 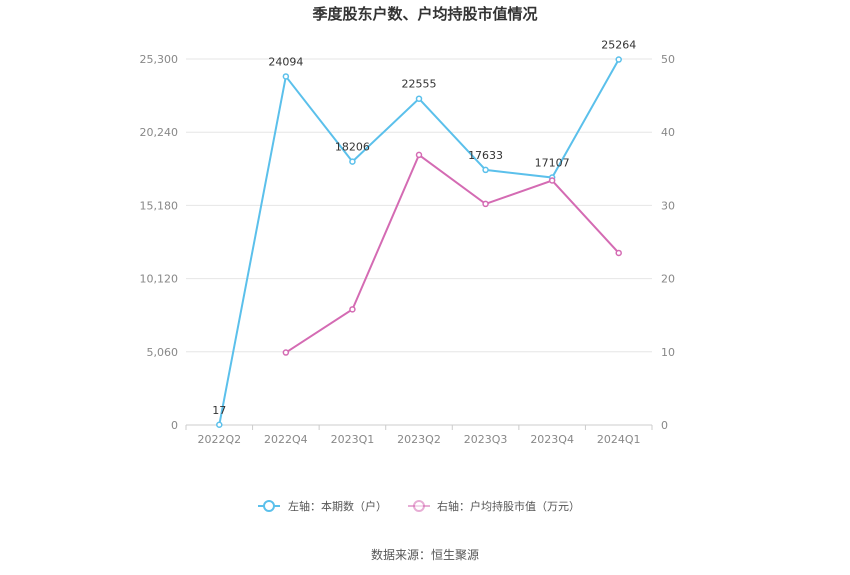 I want to click on right-axis-tick-label: 10, so click(x=668, y=352).